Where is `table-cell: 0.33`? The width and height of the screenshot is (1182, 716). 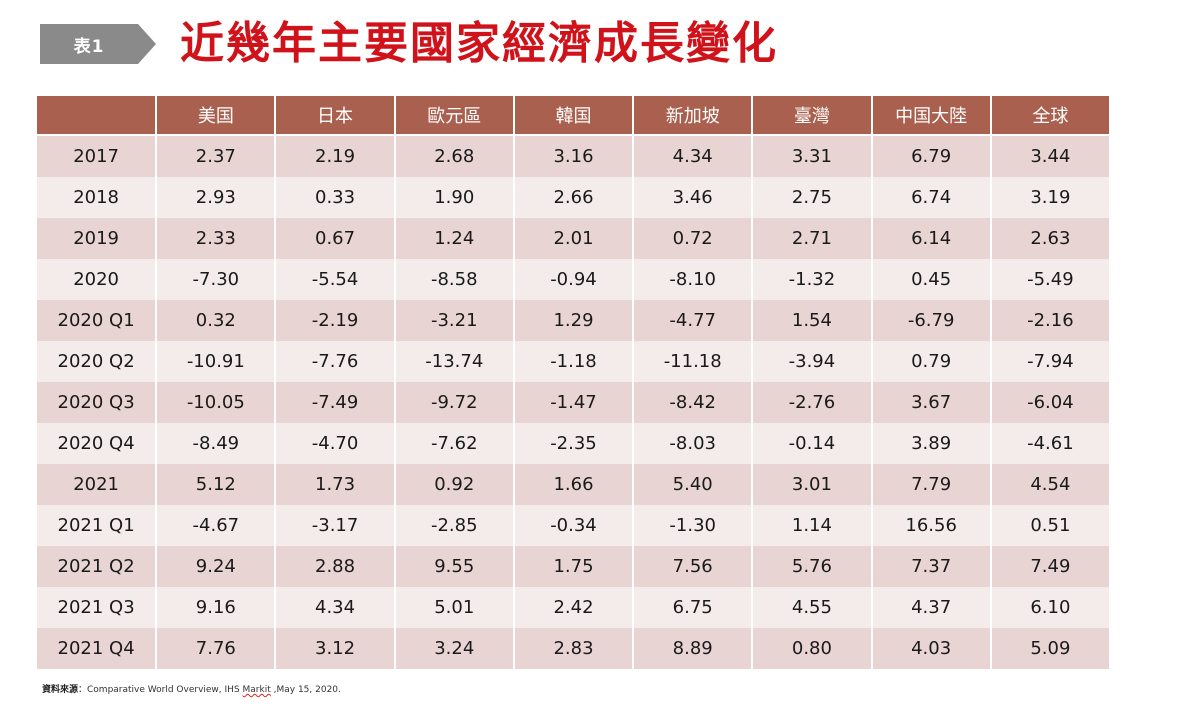
table-cell: 0.33 is located at coordinates (335, 197).